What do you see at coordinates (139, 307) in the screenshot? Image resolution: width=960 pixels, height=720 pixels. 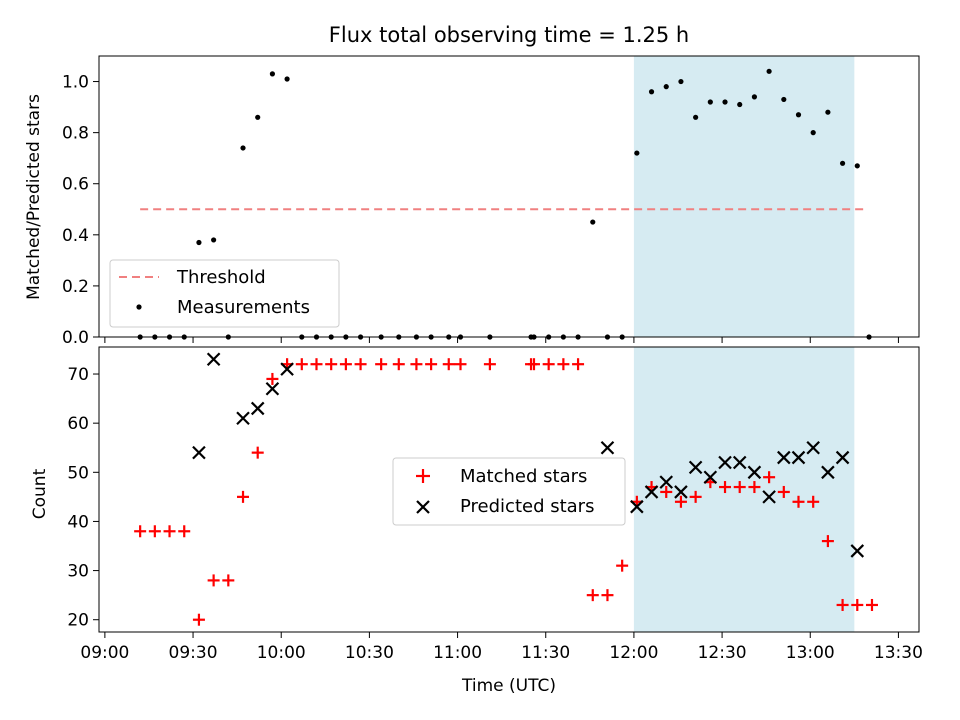 I see `legend-measurements-swatch` at bounding box center [139, 307].